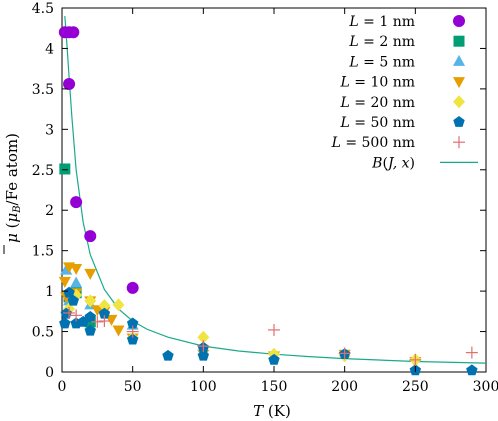  I want to click on legend-label: L = 500 nm, so click(373, 143).